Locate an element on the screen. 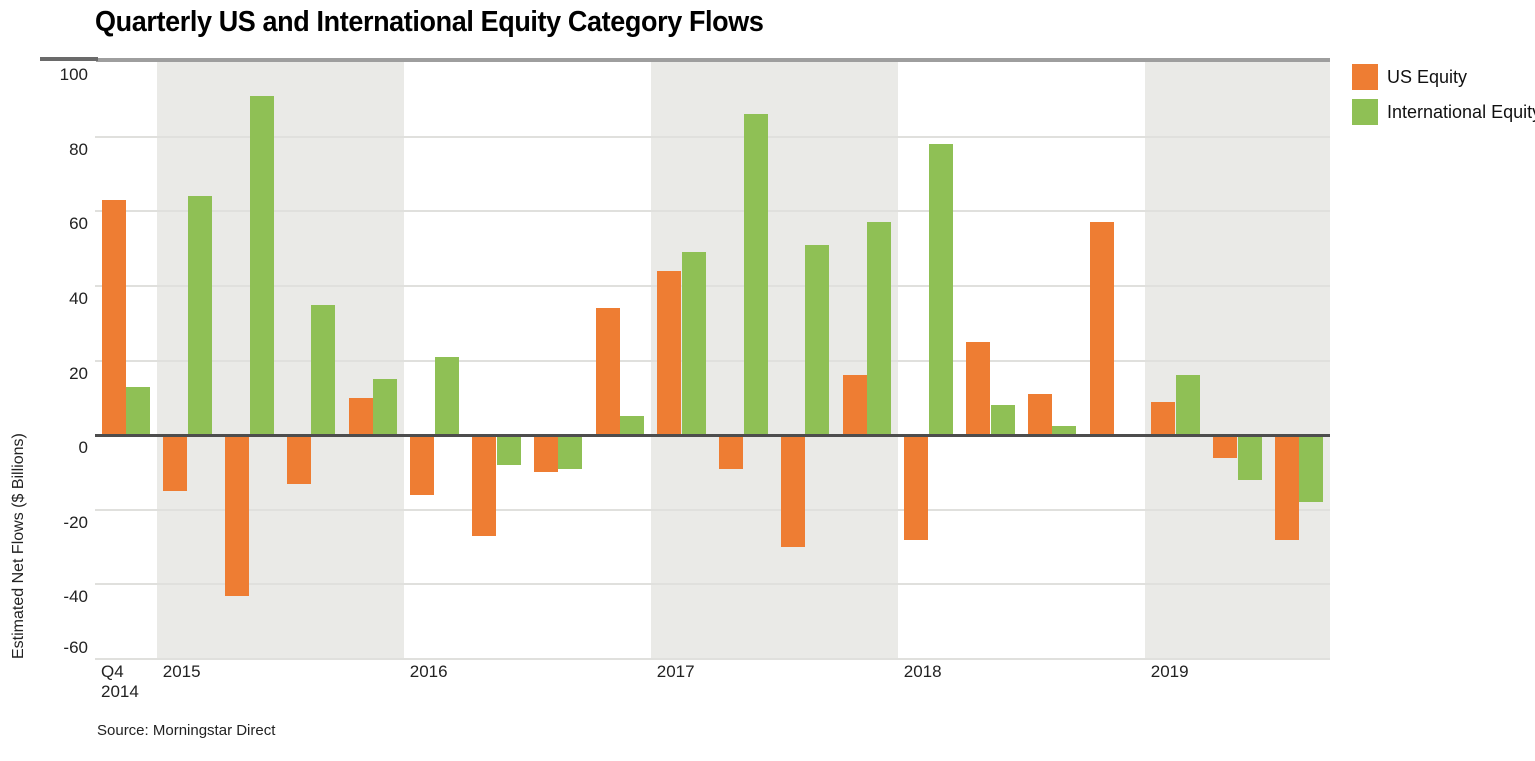 The width and height of the screenshot is (1535, 761). legend: US Equity International Equity is located at coordinates (1443, 99).